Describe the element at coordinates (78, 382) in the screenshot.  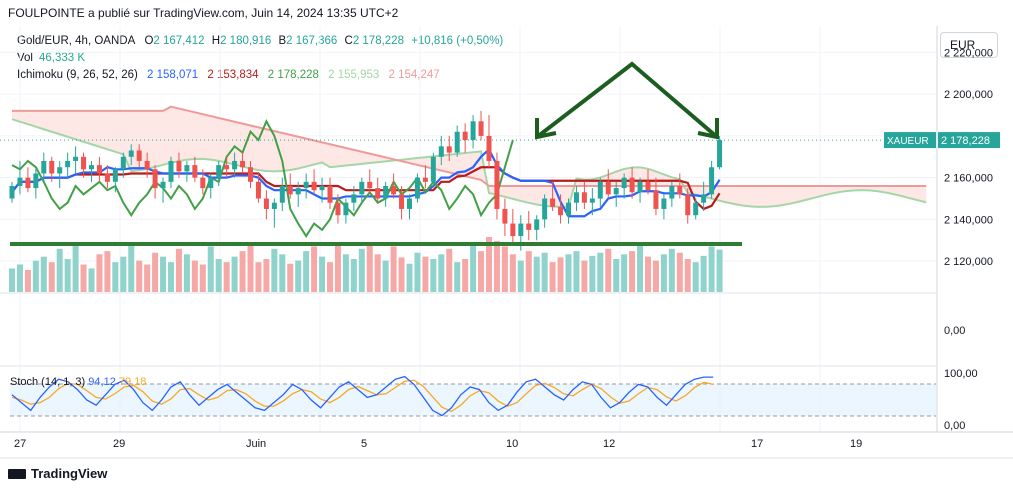
I see `stoch-legend: Stoch (14, 1, 3) 94,12 79,18` at that location.